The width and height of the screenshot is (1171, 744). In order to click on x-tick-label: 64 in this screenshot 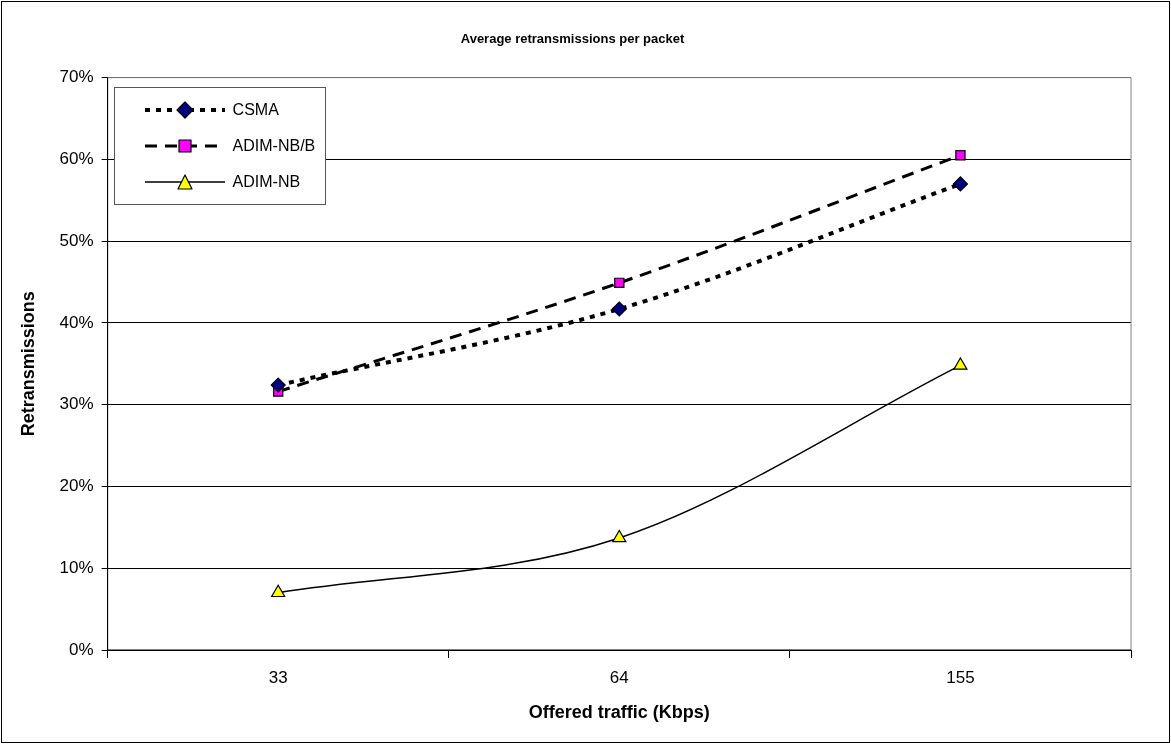, I will do `click(619, 677)`.